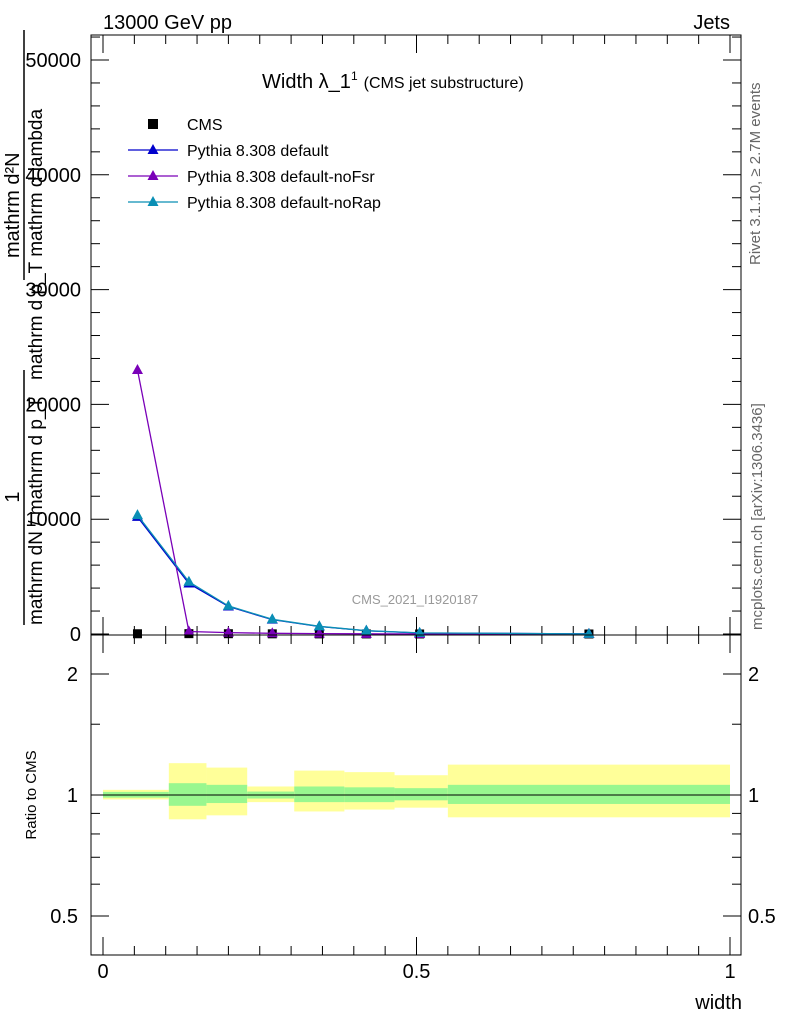  I want to click on legend-item: Pythia 8.308 default, so click(228, 151).